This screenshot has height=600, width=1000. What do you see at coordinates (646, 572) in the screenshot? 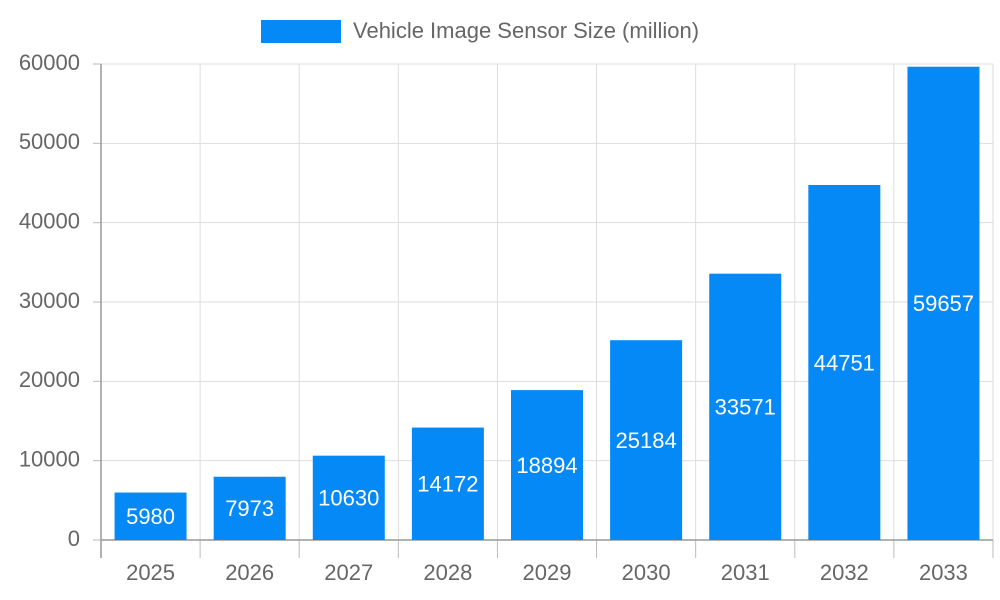
I see `x-tick-label: 2030` at bounding box center [646, 572].